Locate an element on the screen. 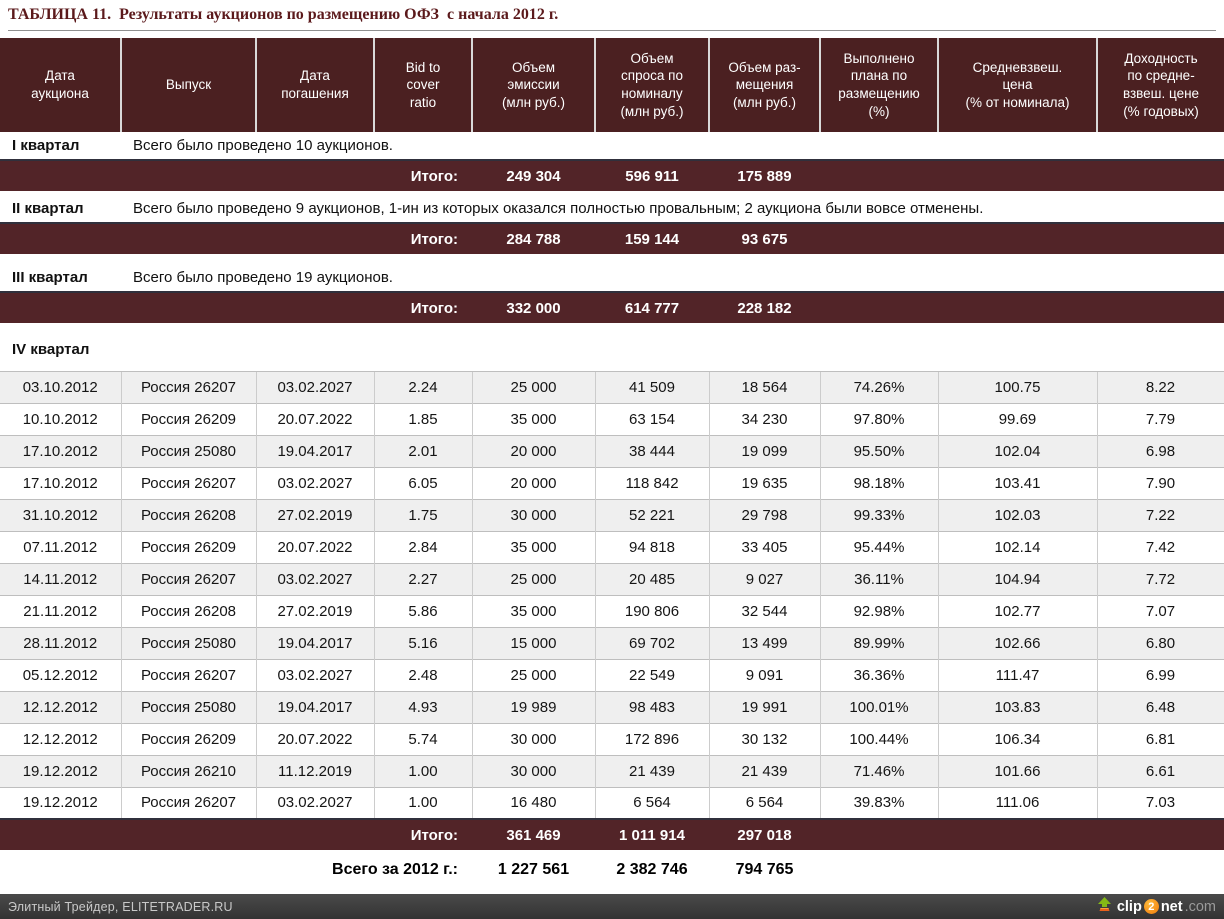  column-header-5: Объем эмиссии (млн руб.) is located at coordinates (533, 85).